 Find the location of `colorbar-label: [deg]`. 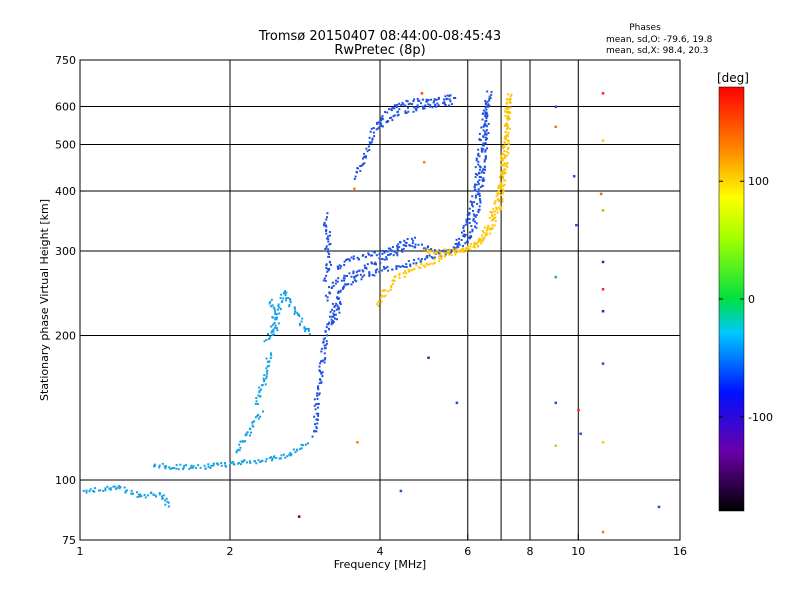

colorbar-label: [deg] is located at coordinates (733, 78).